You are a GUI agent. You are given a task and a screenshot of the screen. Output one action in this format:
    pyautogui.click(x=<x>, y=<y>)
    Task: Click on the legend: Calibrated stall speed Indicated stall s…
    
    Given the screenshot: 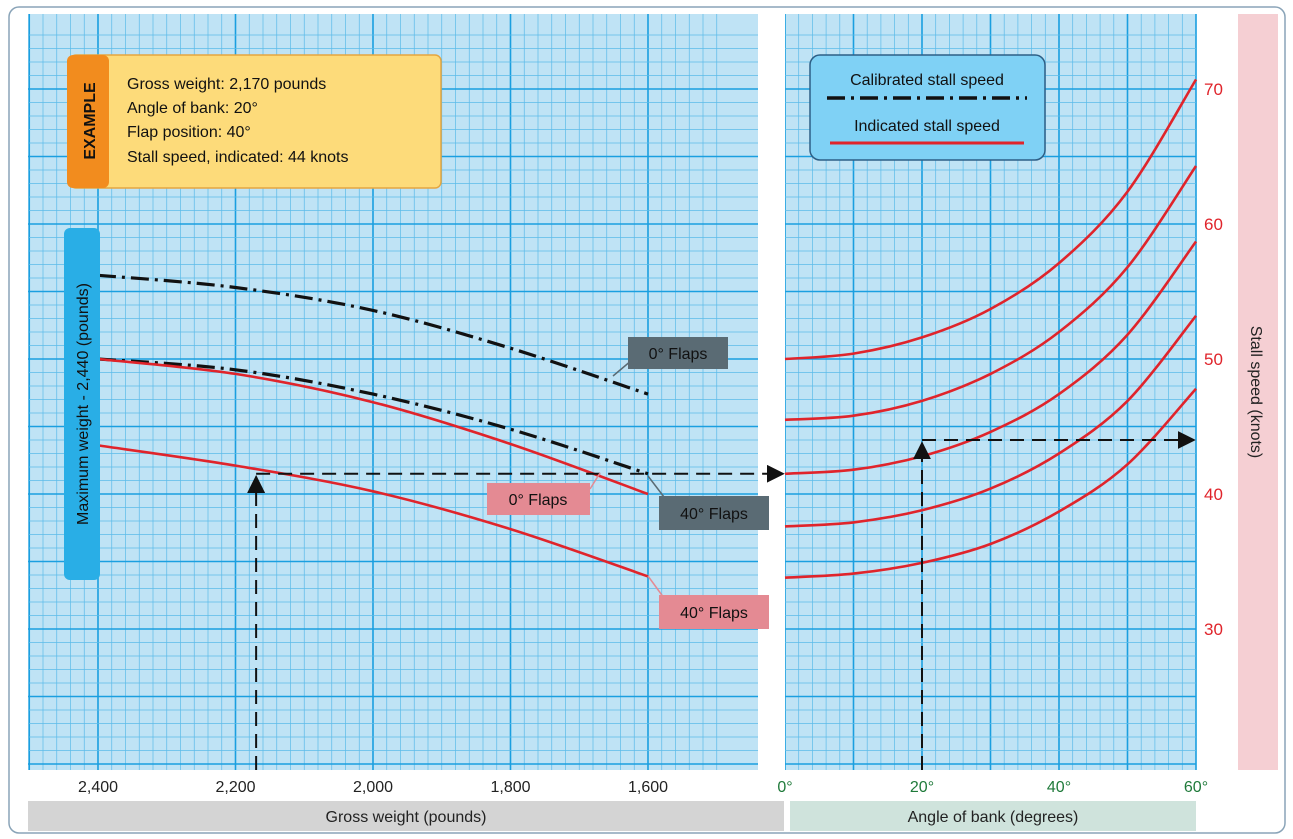 What is the action you would take?
    pyautogui.click(x=927, y=107)
    